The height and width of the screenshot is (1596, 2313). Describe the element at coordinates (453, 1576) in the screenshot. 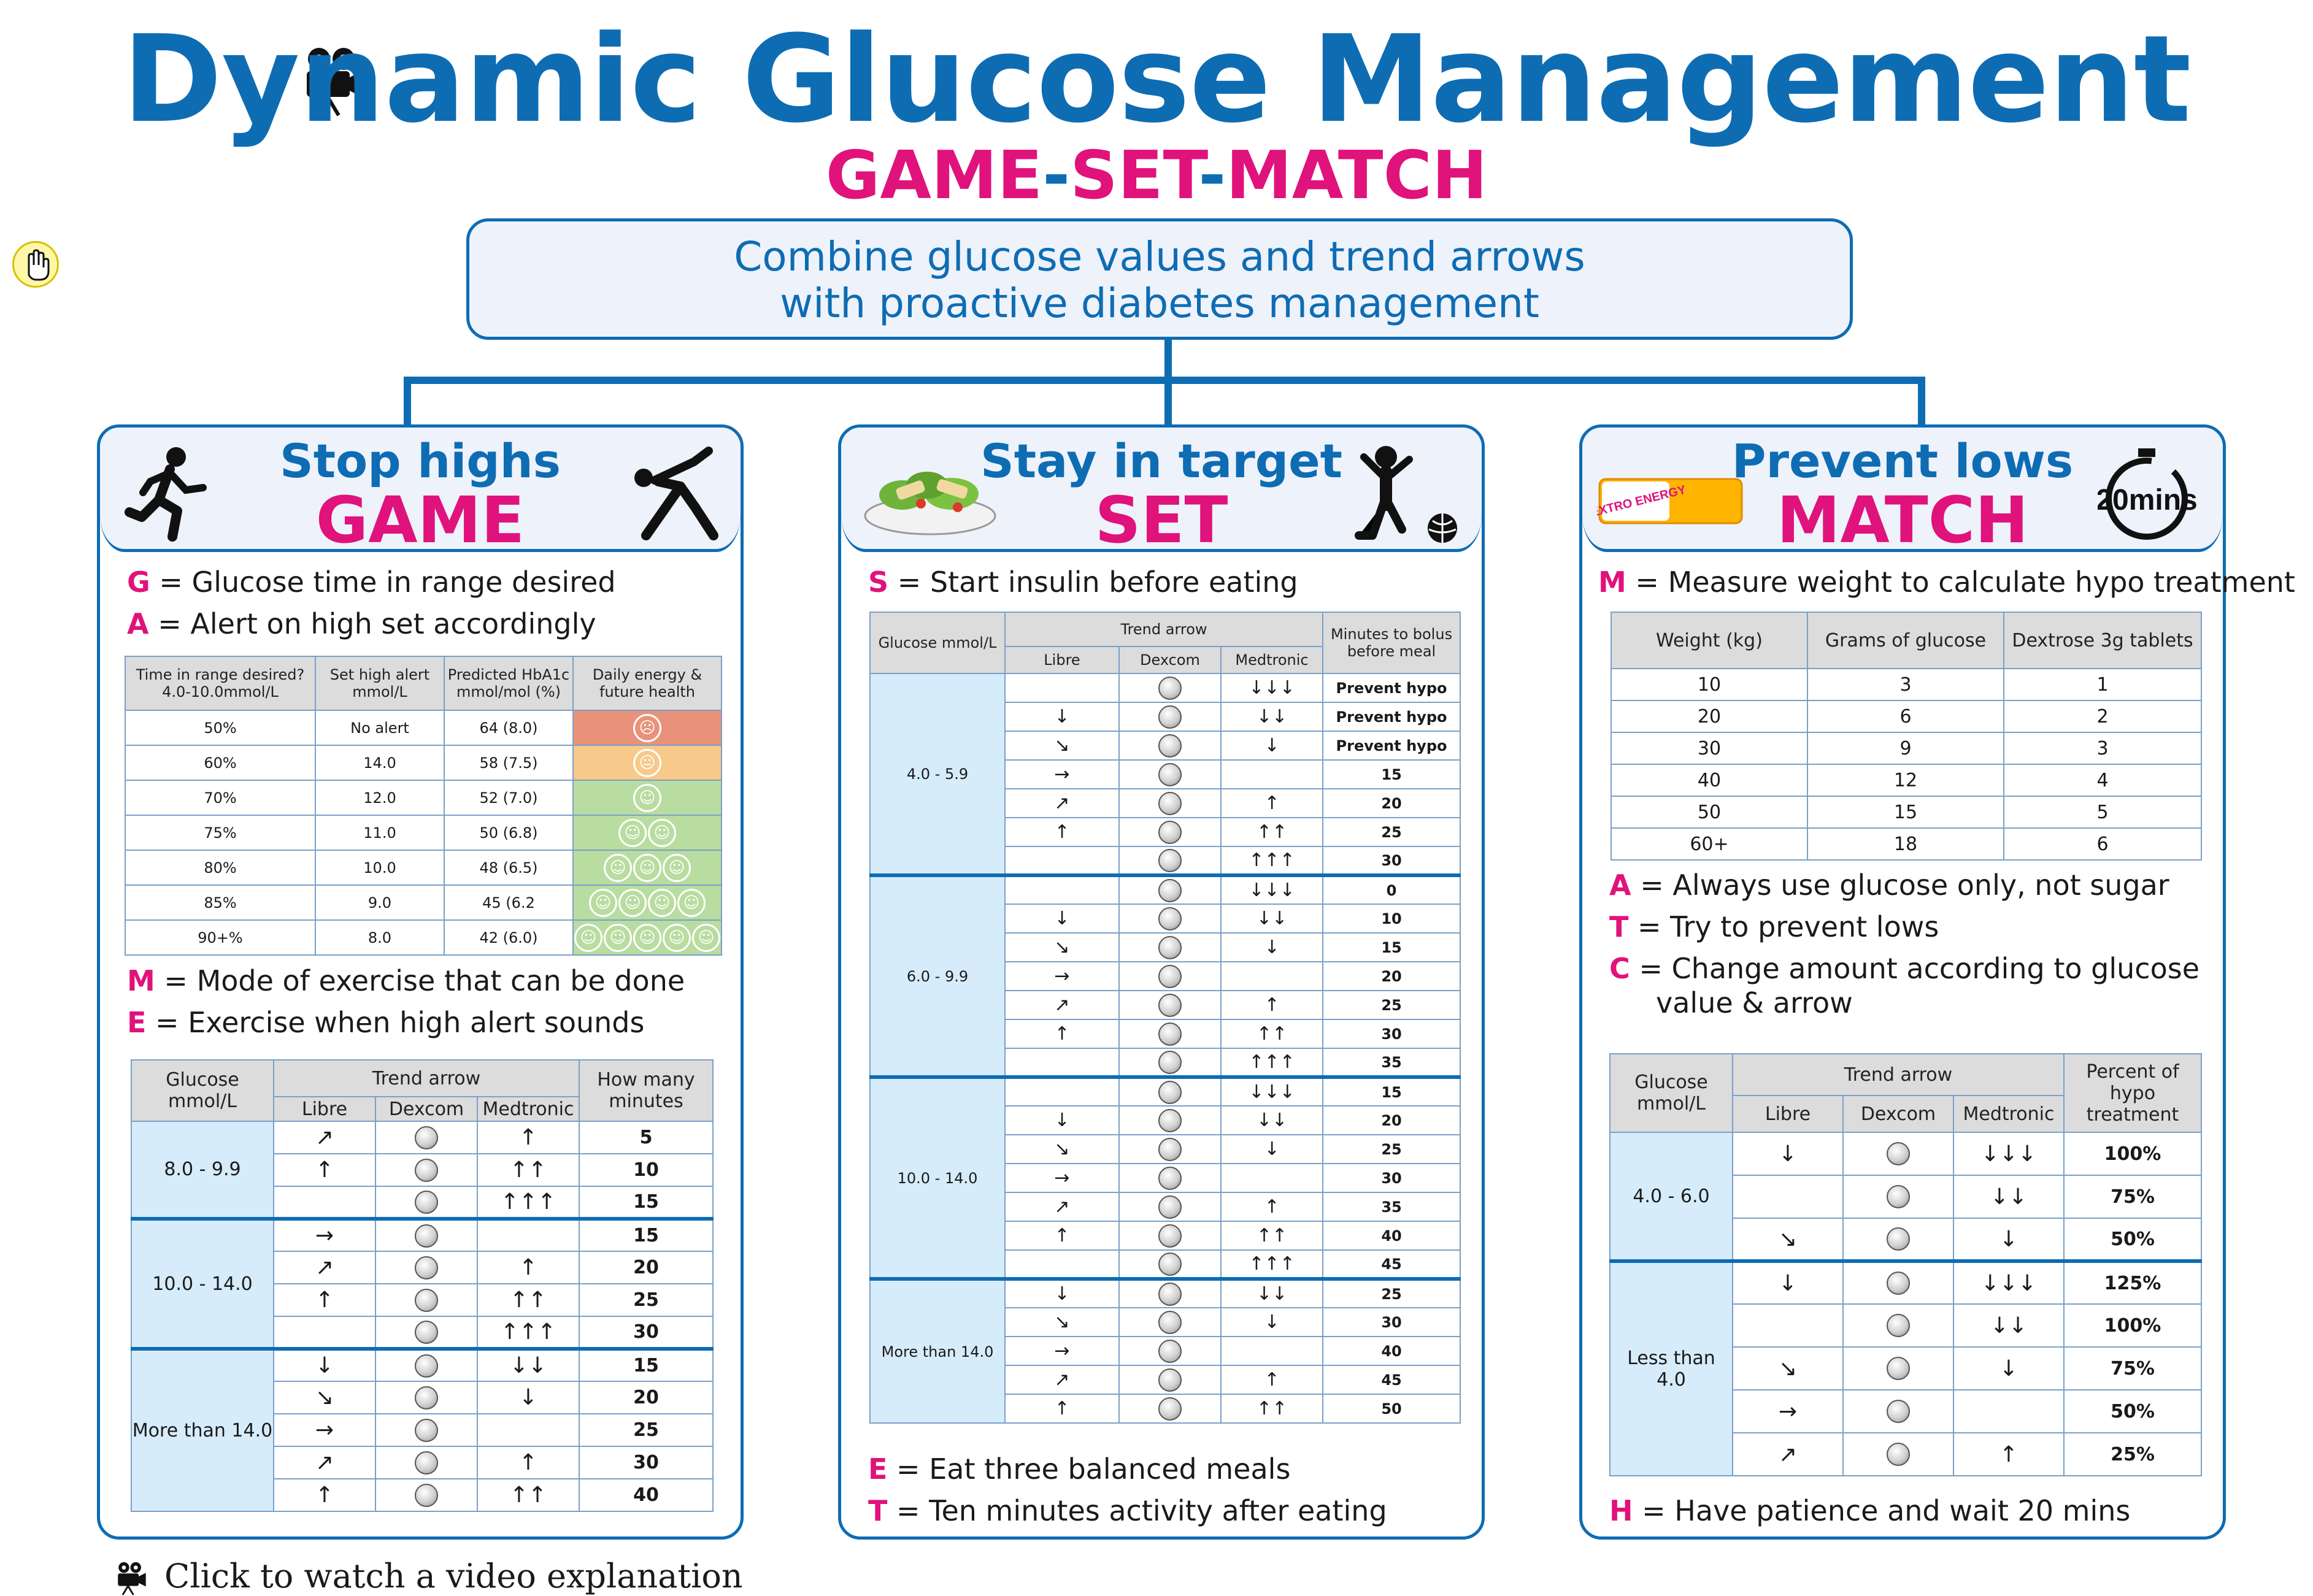

I see `video-link: Click to watch a video explanation` at that location.